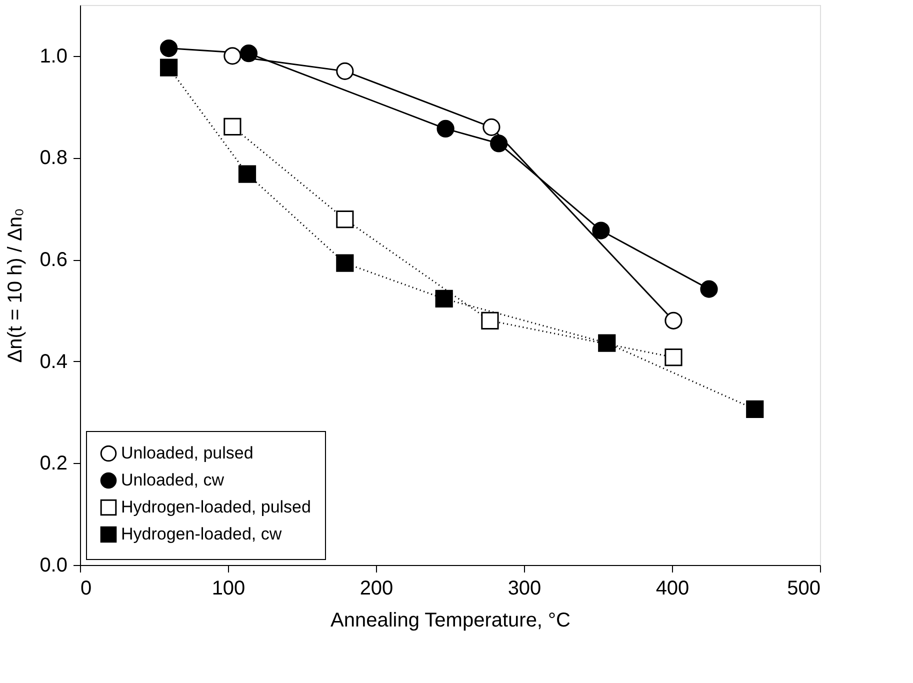 This screenshot has height=683, width=913. What do you see at coordinates (216, 507) in the screenshot?
I see `legend-label: Hydrogen-loaded, pulsed` at bounding box center [216, 507].